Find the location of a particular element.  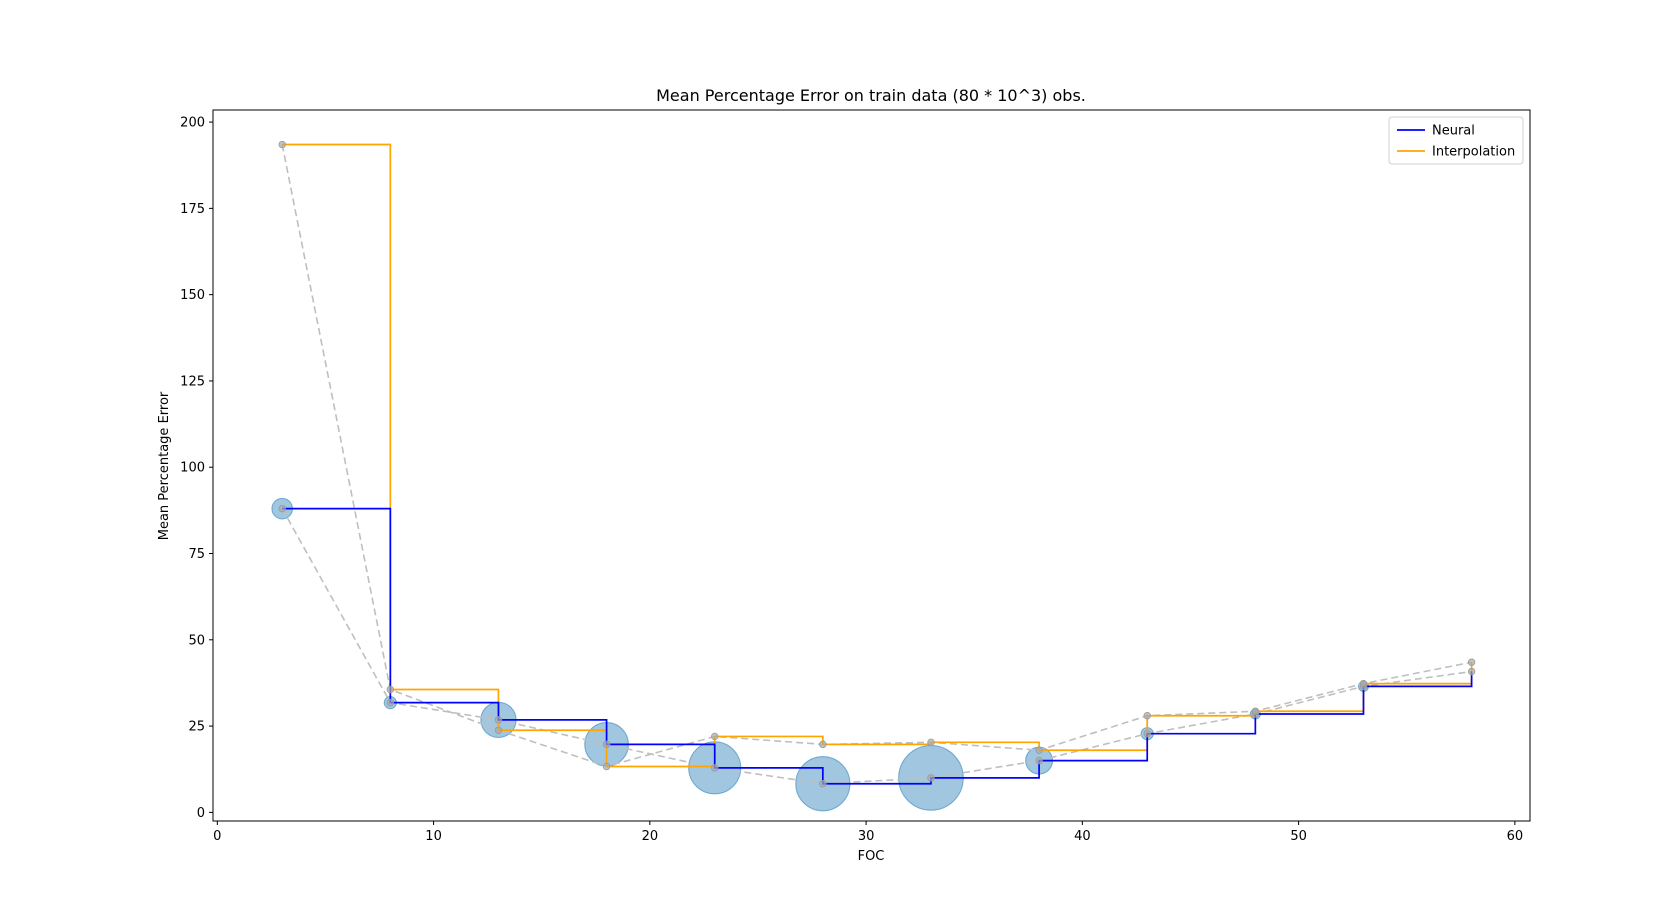

x-axis: 0 10 20 30 40 50 60 is located at coordinates (868, 832).